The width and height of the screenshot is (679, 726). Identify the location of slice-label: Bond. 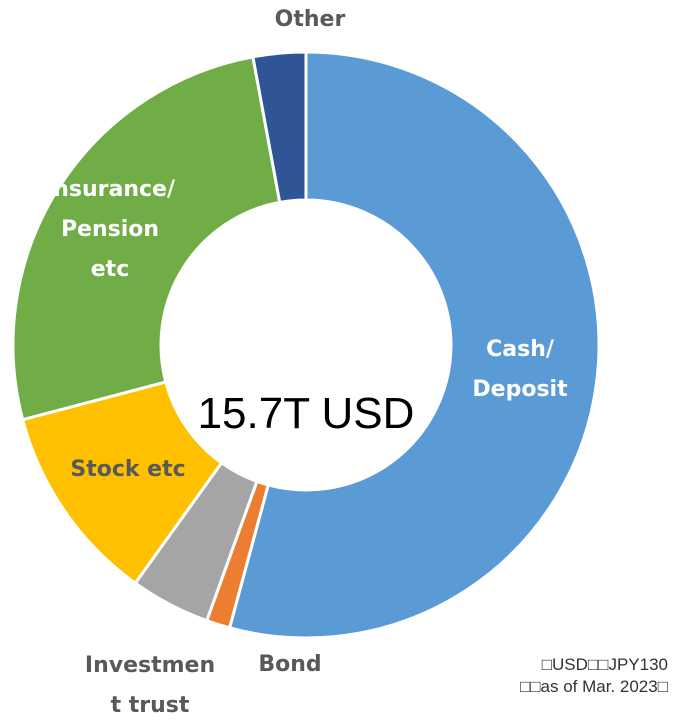
(290, 664).